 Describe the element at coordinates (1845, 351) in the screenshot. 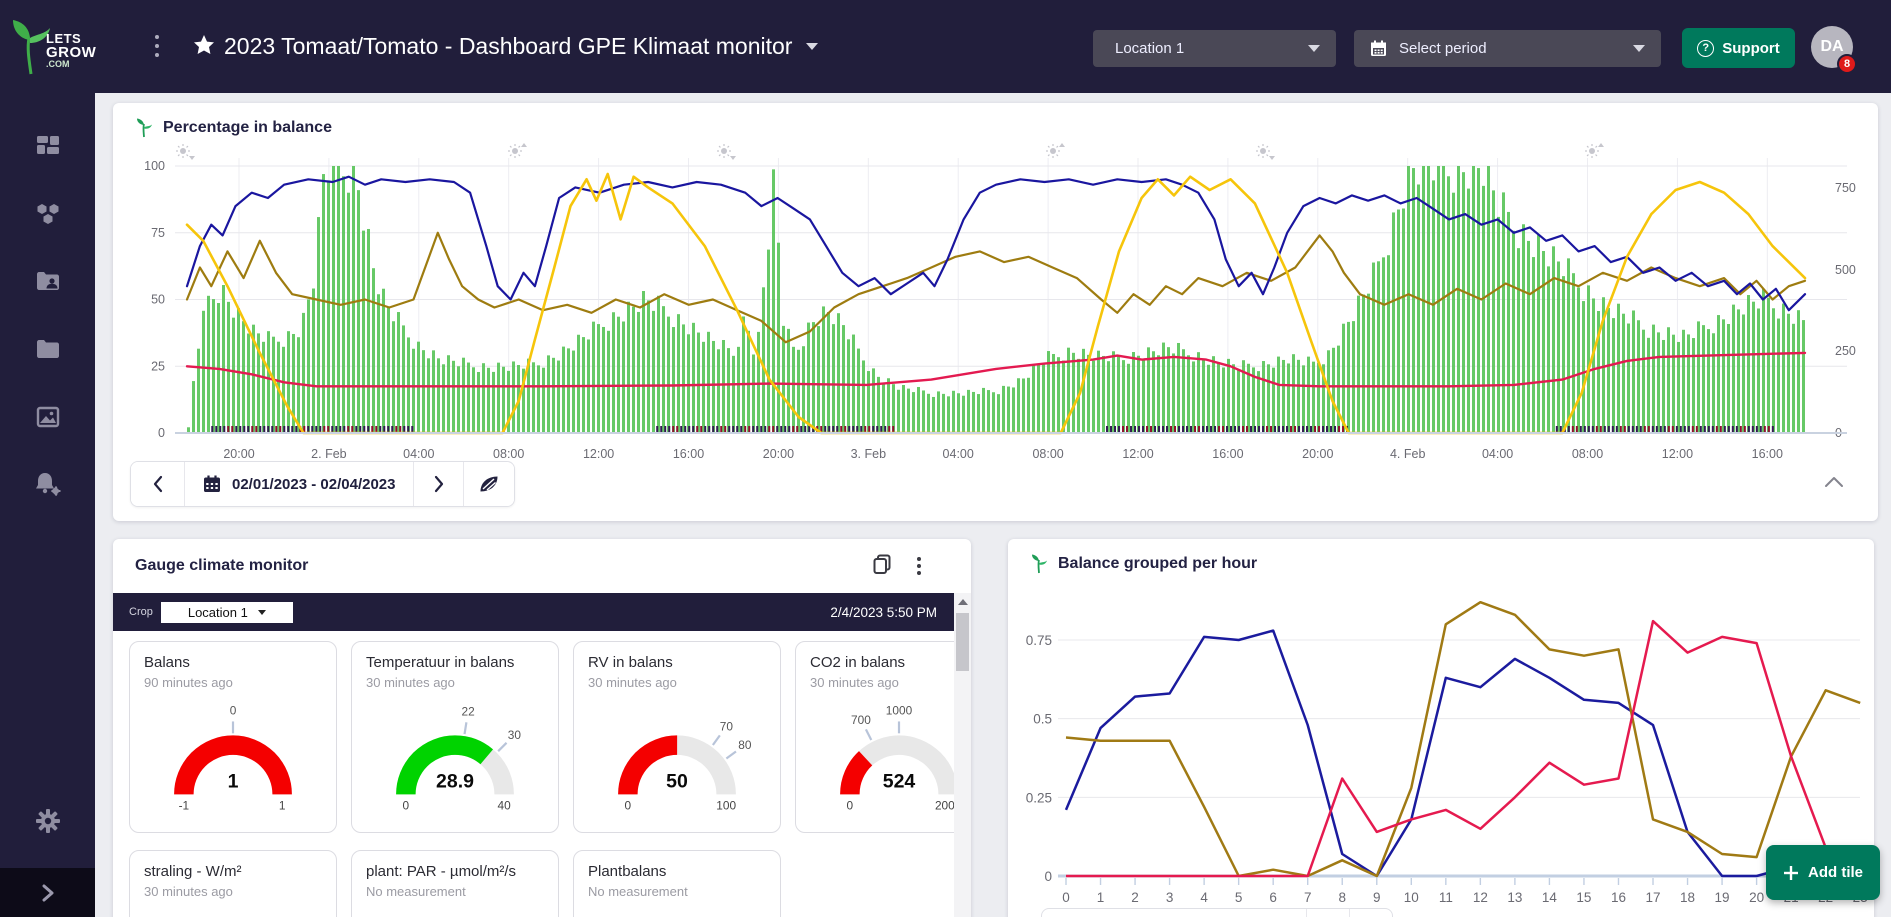

I see `svg-text: 250` at that location.